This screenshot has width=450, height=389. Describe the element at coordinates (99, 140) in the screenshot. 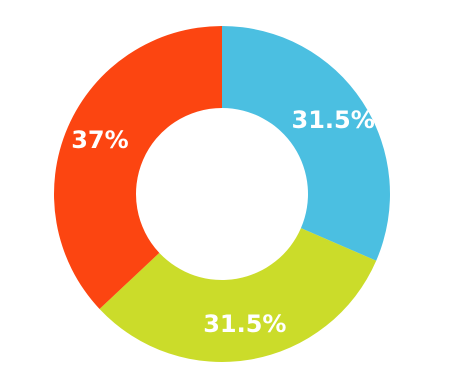

I see `value-label: 37%` at that location.